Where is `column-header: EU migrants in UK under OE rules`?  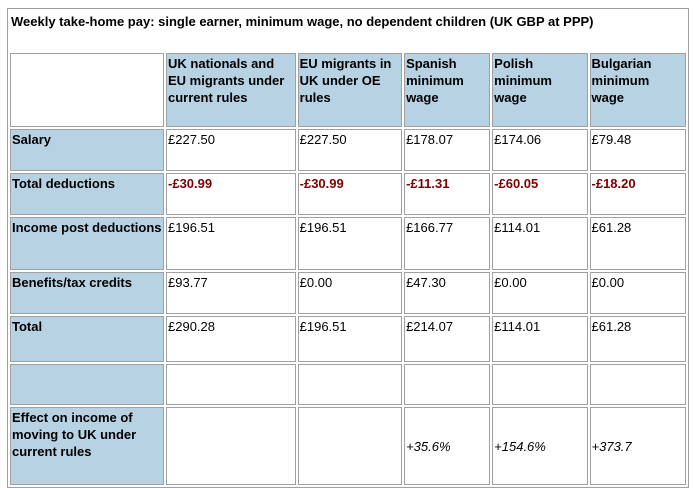
column-header: EU migrants in UK under OE rules is located at coordinates (350, 90).